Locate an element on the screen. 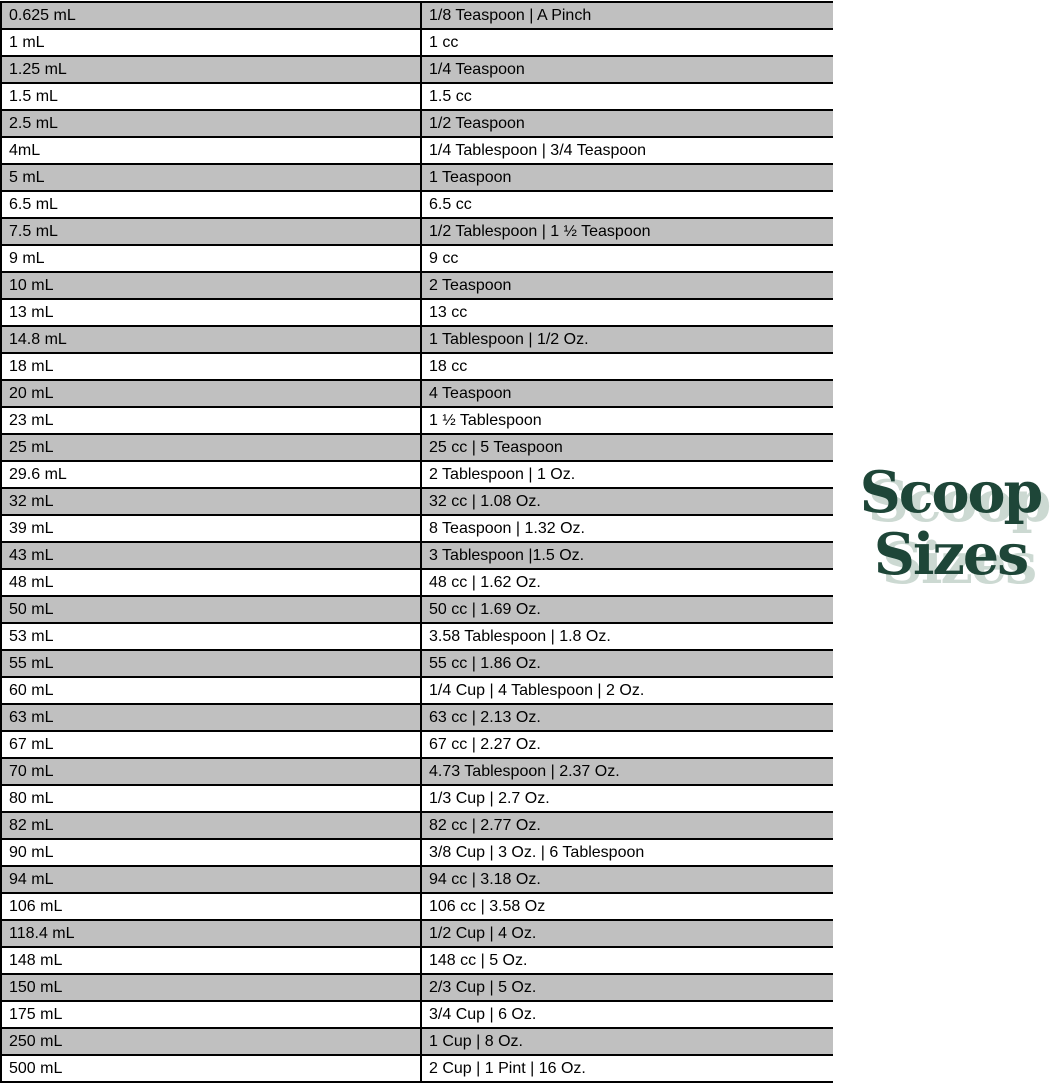 The image size is (1063, 1083). equivalent-cell: 1 Teaspoon is located at coordinates (470, 177).